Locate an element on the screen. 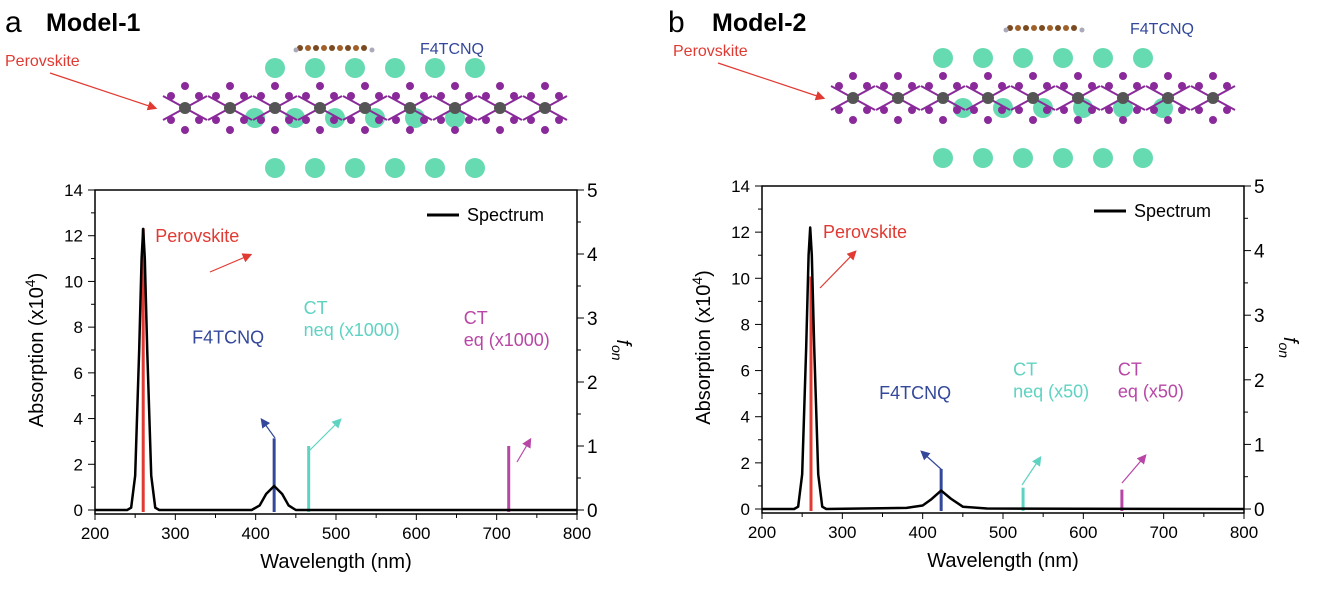 The image size is (1320, 600). panel-title: Model-2 is located at coordinates (759, 23).